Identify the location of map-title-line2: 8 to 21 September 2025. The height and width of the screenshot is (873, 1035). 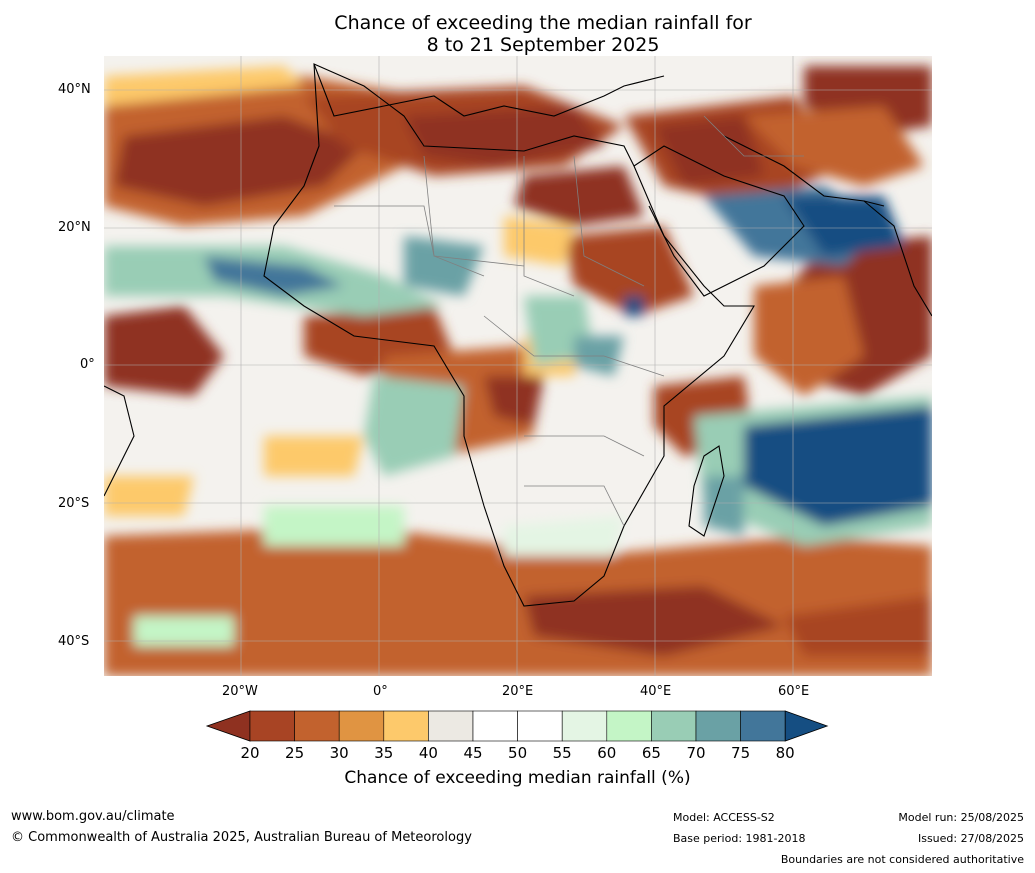
(543, 45).